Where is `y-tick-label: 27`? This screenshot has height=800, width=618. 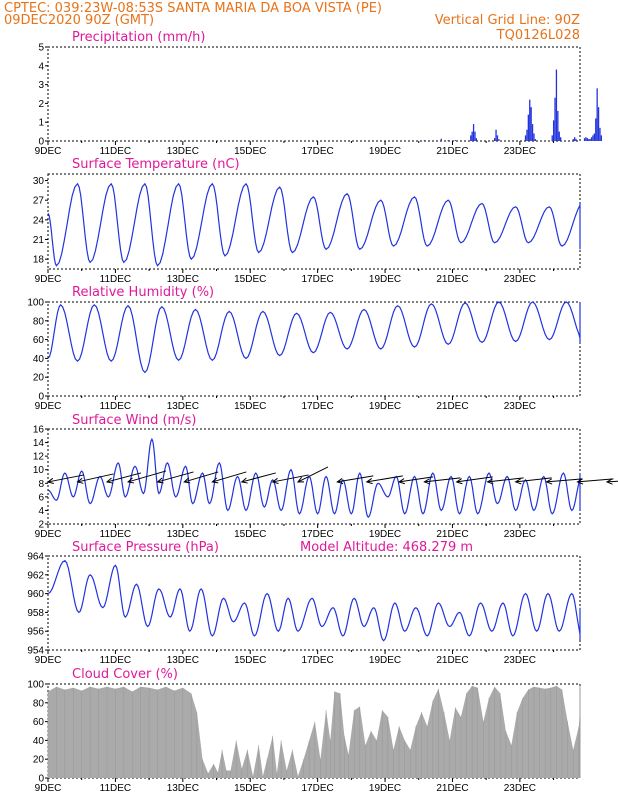
y-tick-label: 27 is located at coordinates (39, 201).